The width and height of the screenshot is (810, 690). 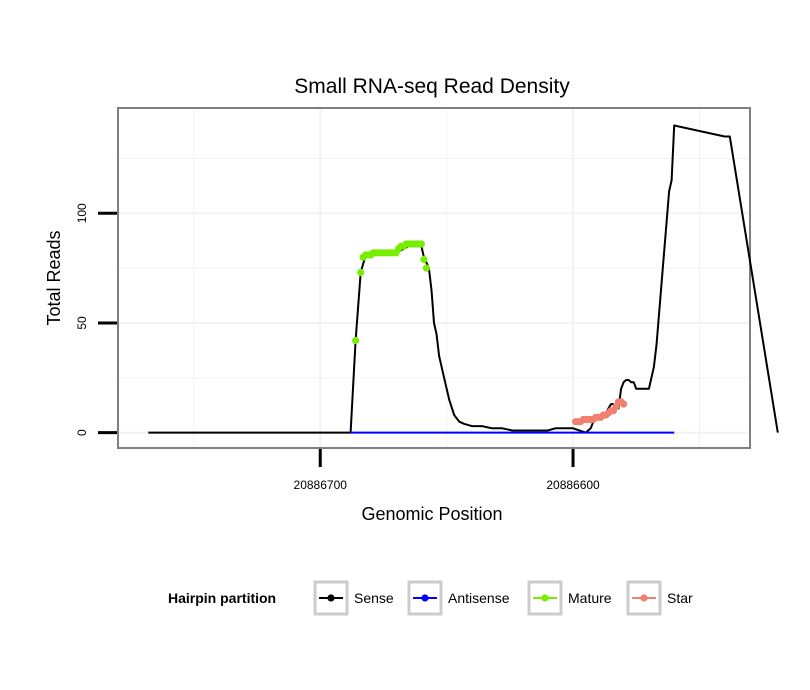 What do you see at coordinates (659, 598) in the screenshot?
I see `legend-item-star: Star` at bounding box center [659, 598].